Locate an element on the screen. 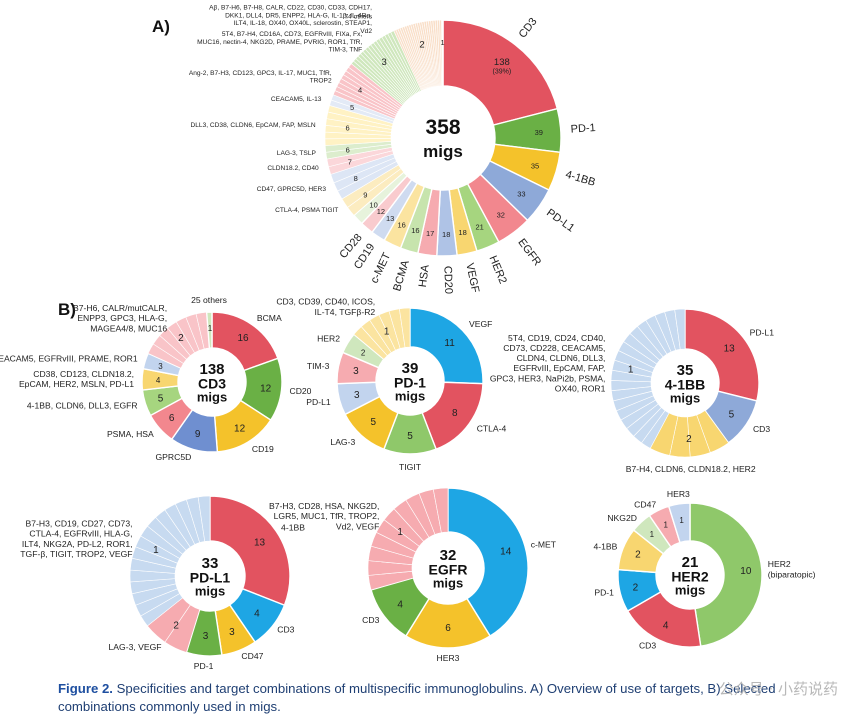 Image resolution: width=856 pixels, height=727 pixels. slice-b7-h3 is located at coordinates (440, 510).